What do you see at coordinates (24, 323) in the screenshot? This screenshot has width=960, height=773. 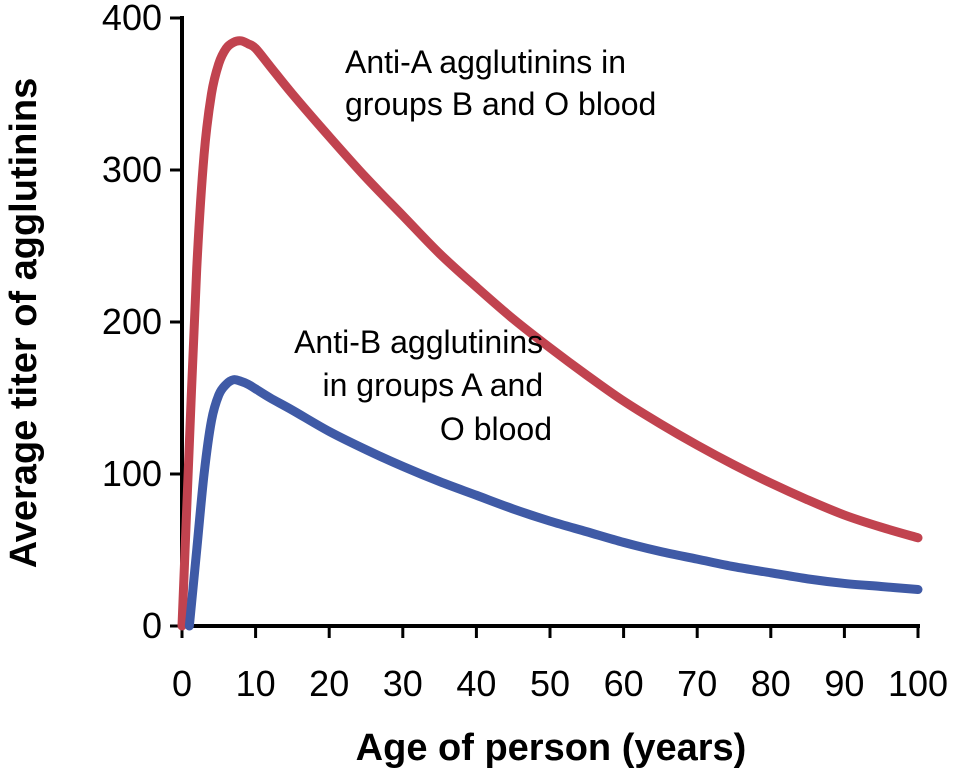 I see `y-axis-title: Average titer of agglutinins` at bounding box center [24, 323].